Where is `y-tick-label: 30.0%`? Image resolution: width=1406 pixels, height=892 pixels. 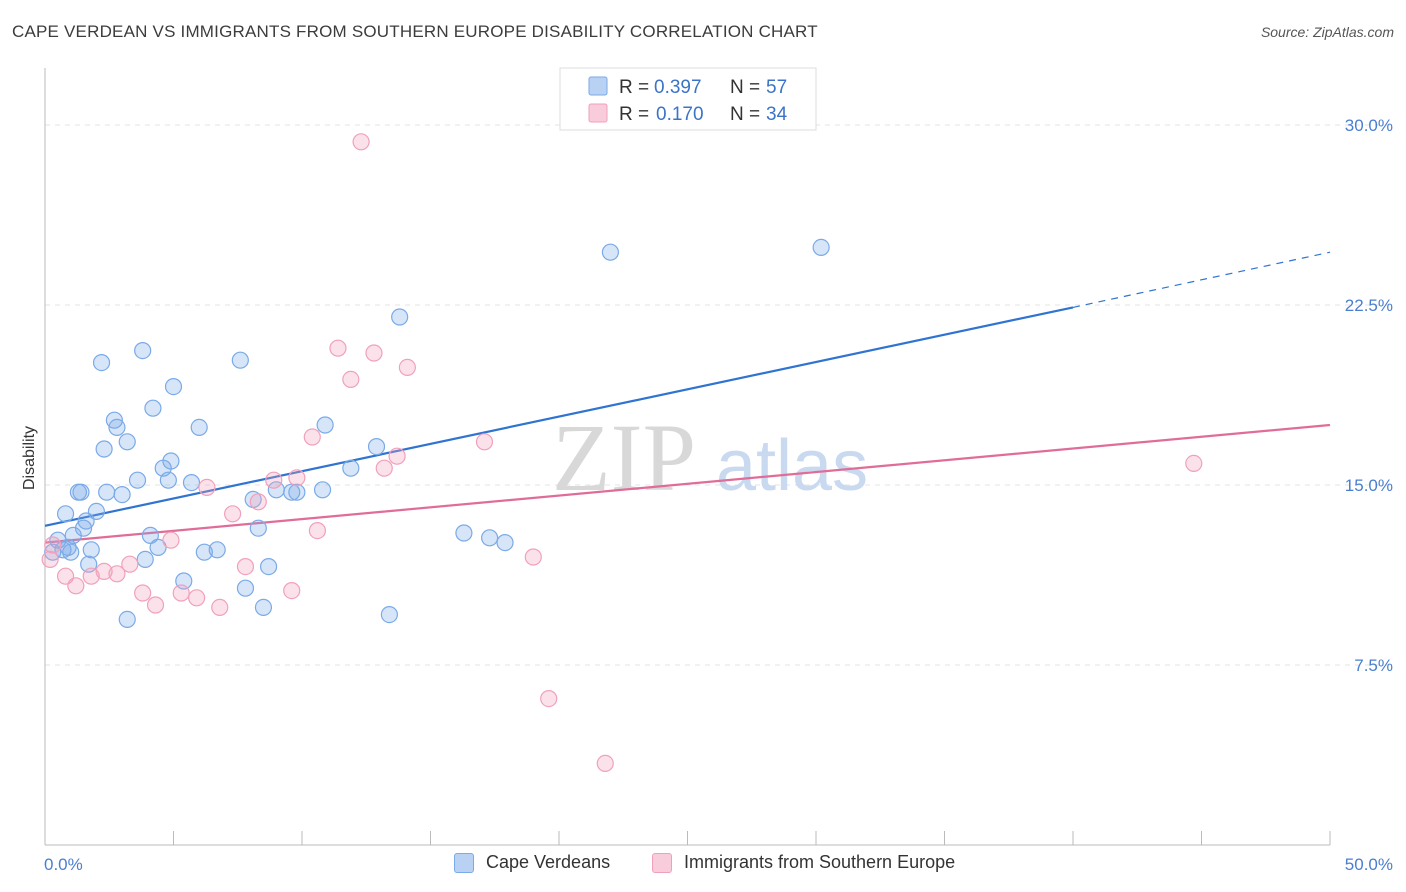
y-tick-label: 30.0% is located at coordinates (1369, 125).